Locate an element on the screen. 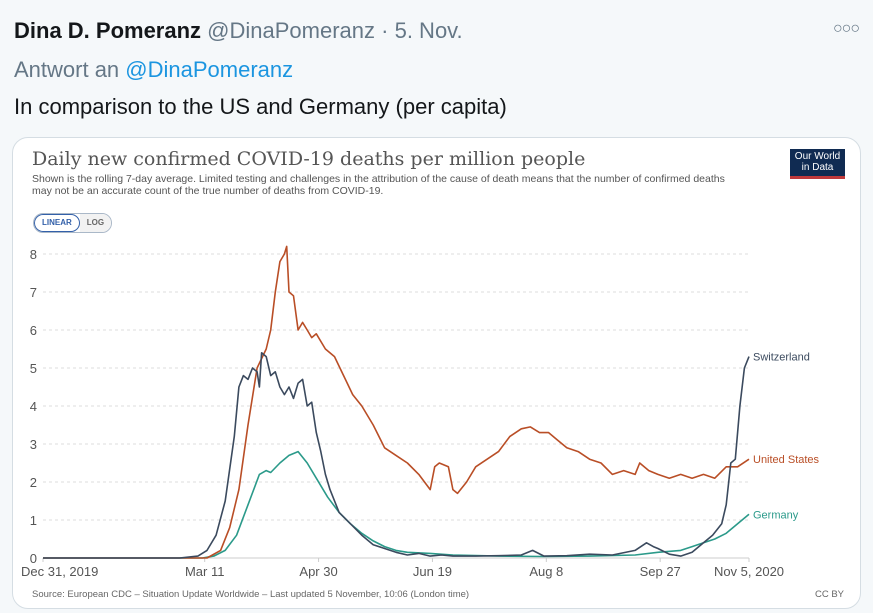 This screenshot has width=873, height=613. x-tick-label: Sep 27 is located at coordinates (660, 571).